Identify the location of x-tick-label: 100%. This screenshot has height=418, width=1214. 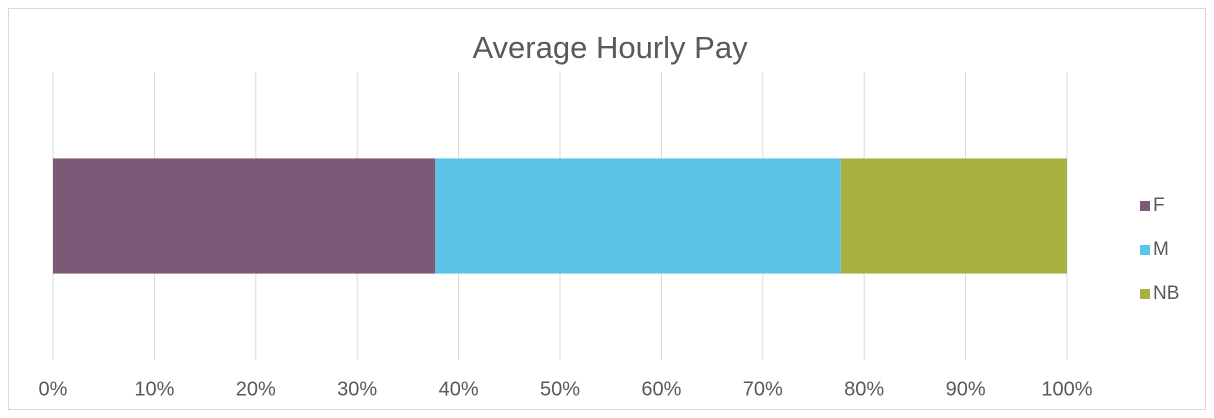
(1066, 389).